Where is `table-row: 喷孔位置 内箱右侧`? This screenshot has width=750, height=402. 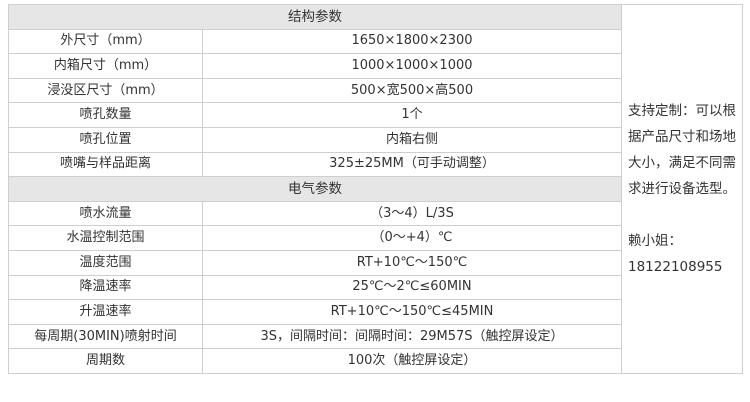
table-row: 喷孔位置 内箱右侧 is located at coordinates (375, 139).